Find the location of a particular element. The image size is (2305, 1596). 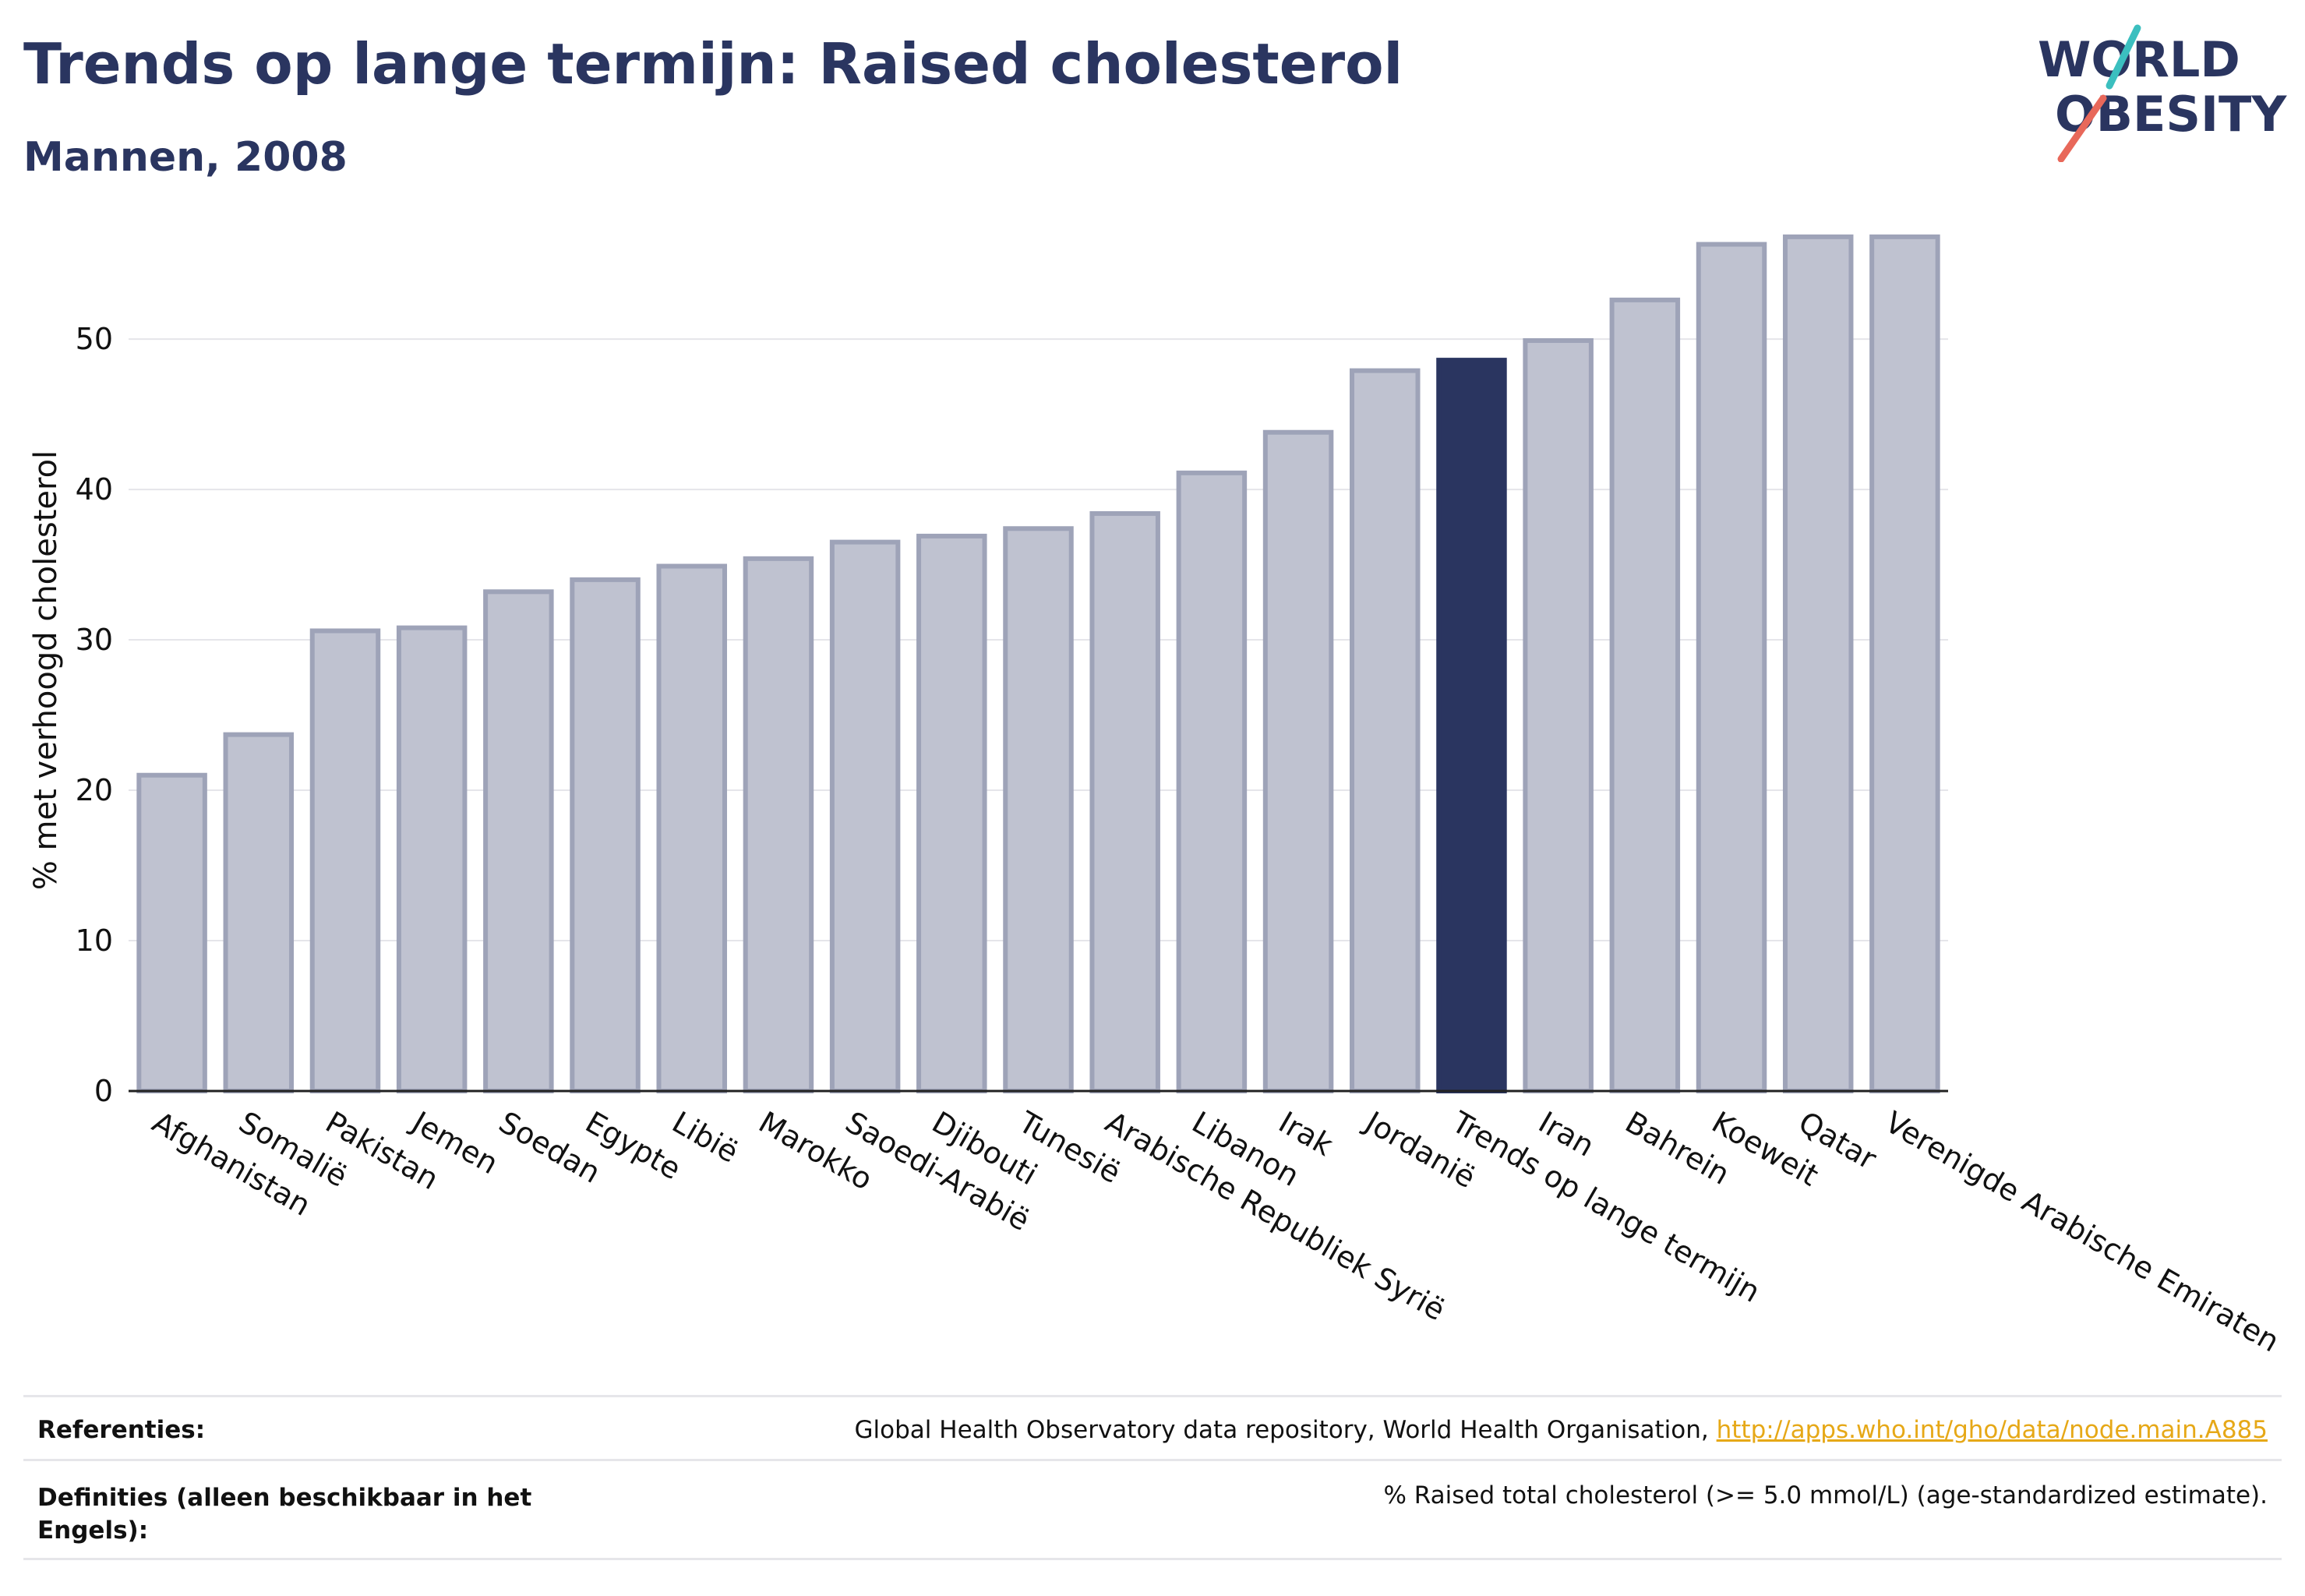

logo-line1: WORLD is located at coordinates (2139, 59).